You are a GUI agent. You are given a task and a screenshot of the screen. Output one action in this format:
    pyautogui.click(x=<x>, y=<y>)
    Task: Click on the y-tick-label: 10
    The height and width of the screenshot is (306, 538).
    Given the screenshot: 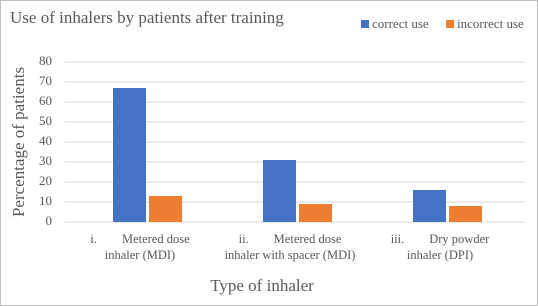 What is the action you would take?
    pyautogui.click(x=45, y=200)
    